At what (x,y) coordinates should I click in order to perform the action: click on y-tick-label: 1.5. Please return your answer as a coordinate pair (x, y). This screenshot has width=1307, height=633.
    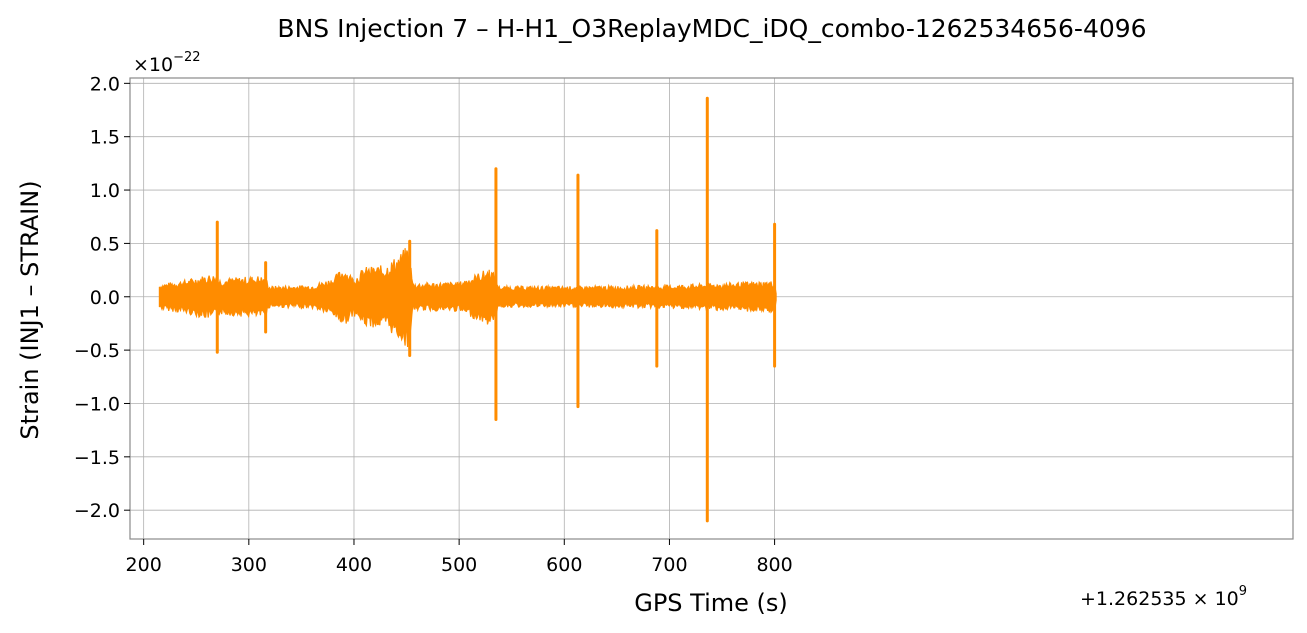
    Looking at the image, I should click on (105, 138).